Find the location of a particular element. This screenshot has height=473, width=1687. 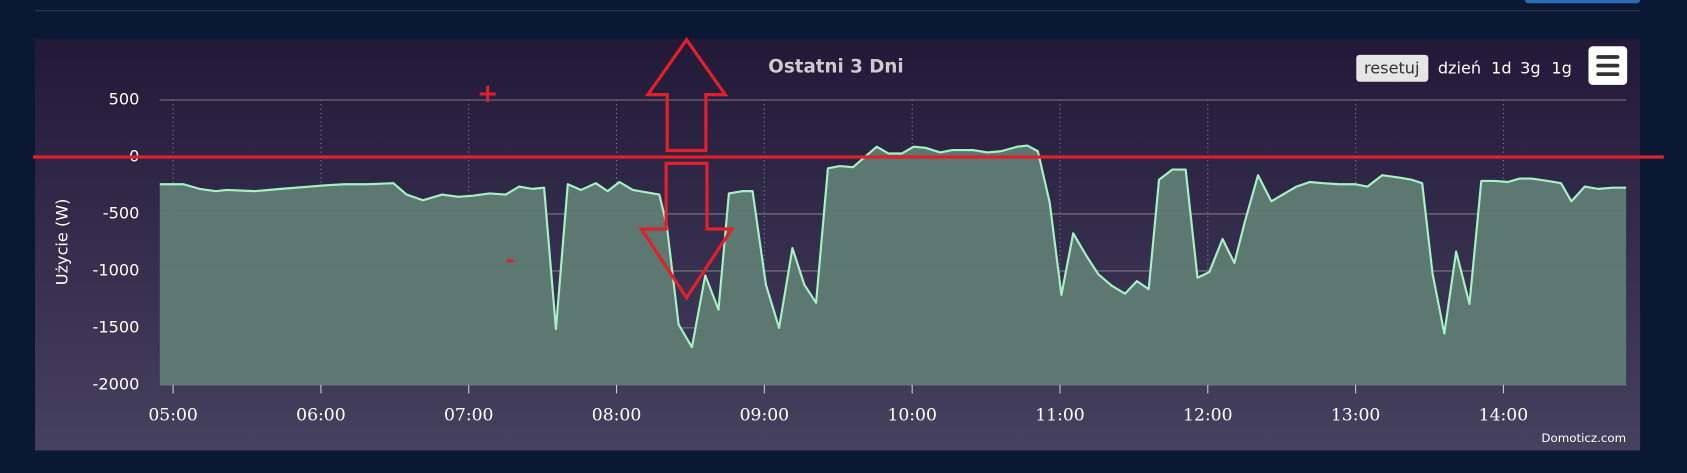

range-button: resetuj is located at coordinates (1392, 67).